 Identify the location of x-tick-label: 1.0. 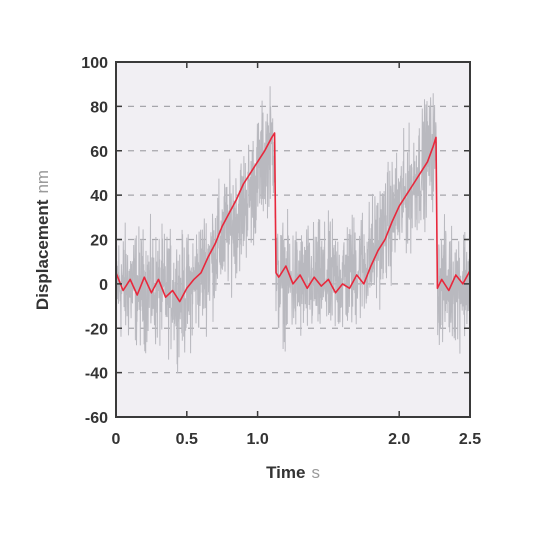
(257, 439).